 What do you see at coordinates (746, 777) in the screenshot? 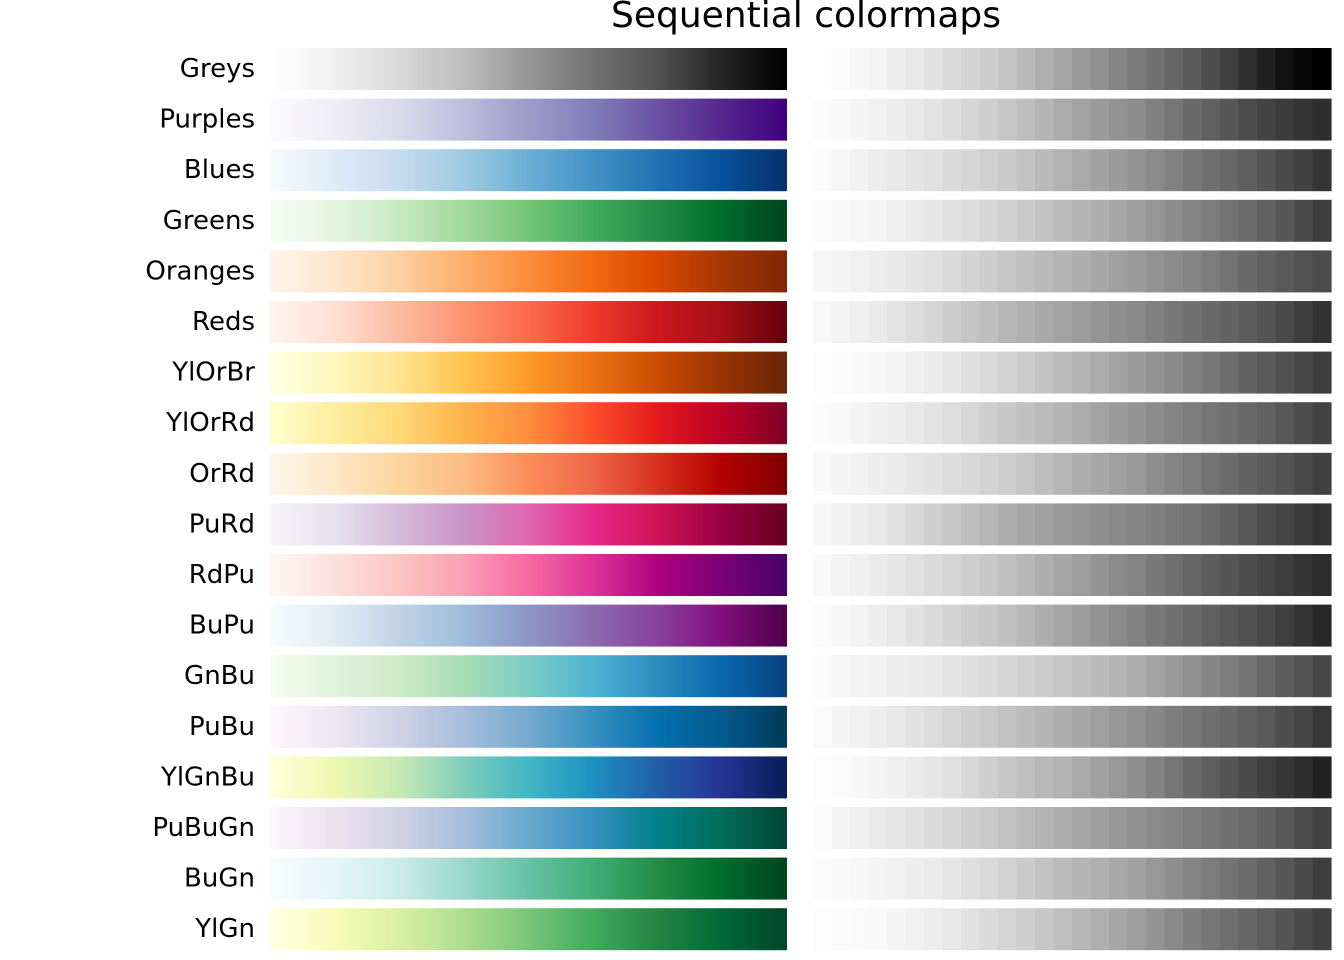
I see `colormap-row: YlGnBu` at bounding box center [746, 777].